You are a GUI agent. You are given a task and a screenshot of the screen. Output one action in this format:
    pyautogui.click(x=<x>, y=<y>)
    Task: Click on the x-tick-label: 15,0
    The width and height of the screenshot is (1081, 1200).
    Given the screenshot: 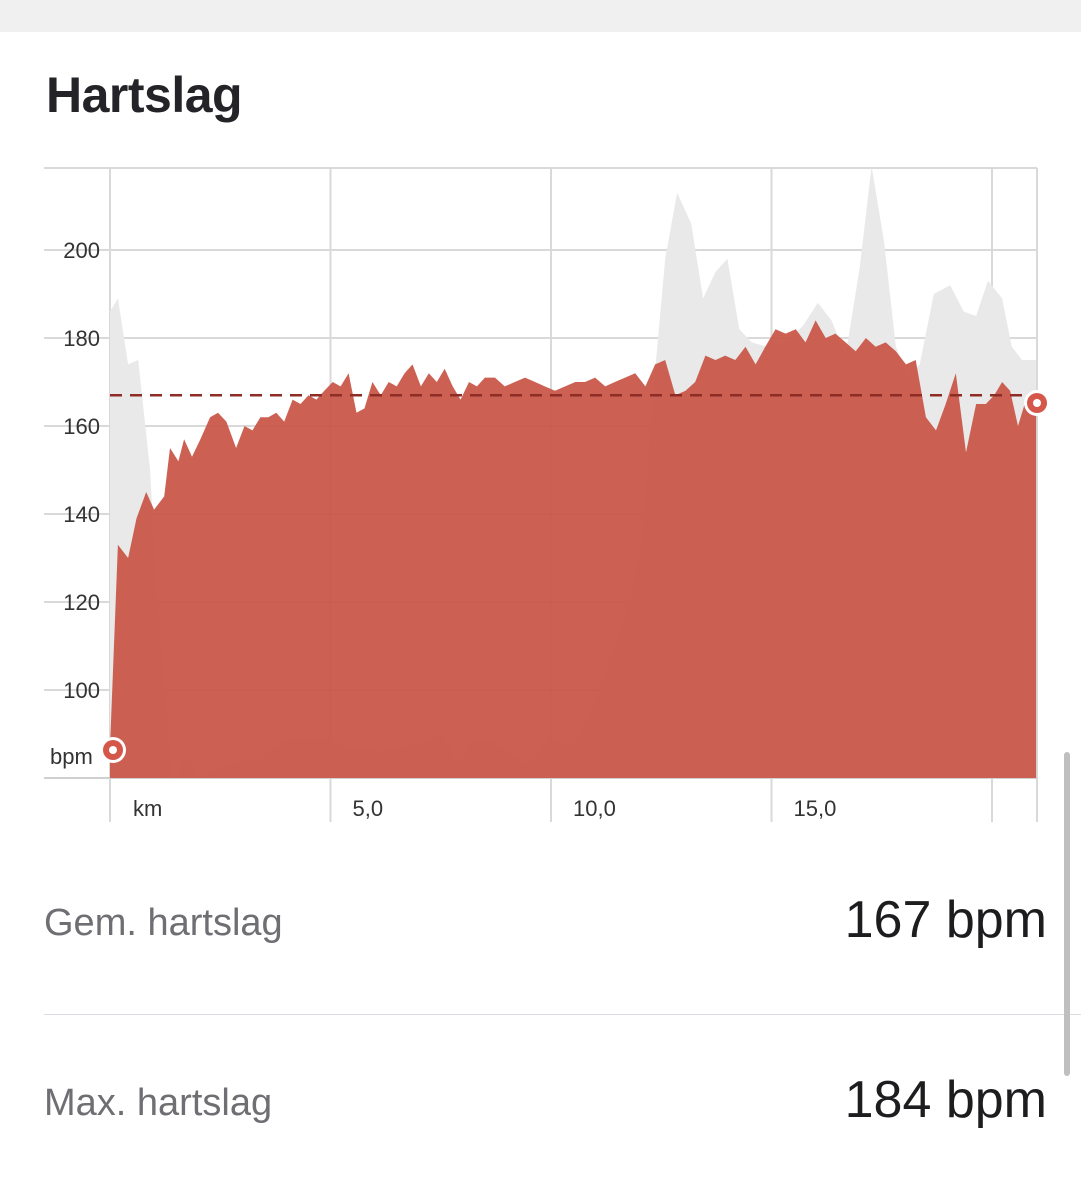 What is the action you would take?
    pyautogui.click(x=815, y=808)
    